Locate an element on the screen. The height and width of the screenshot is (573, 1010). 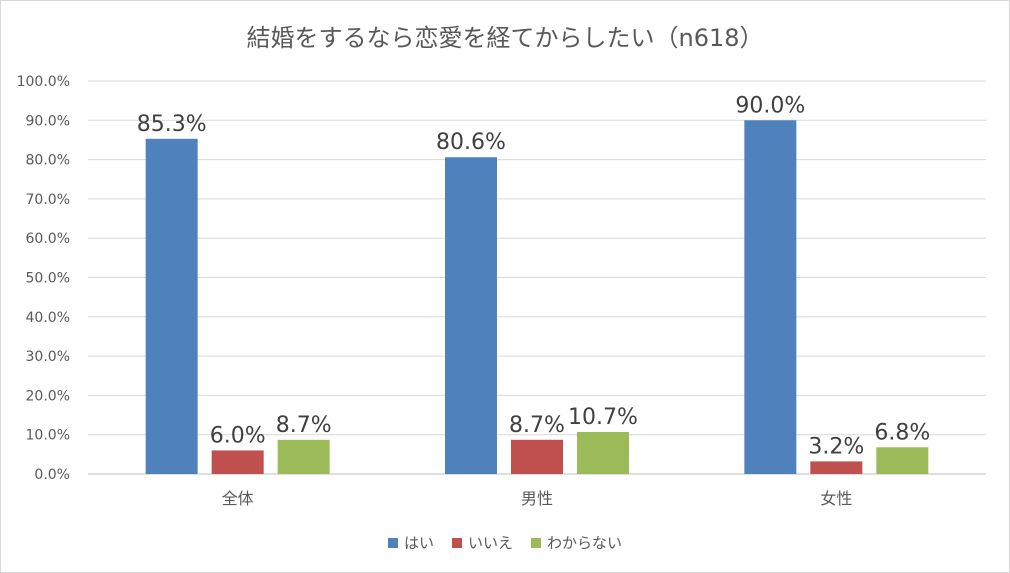
category-label: 男性 is located at coordinates (537, 498).